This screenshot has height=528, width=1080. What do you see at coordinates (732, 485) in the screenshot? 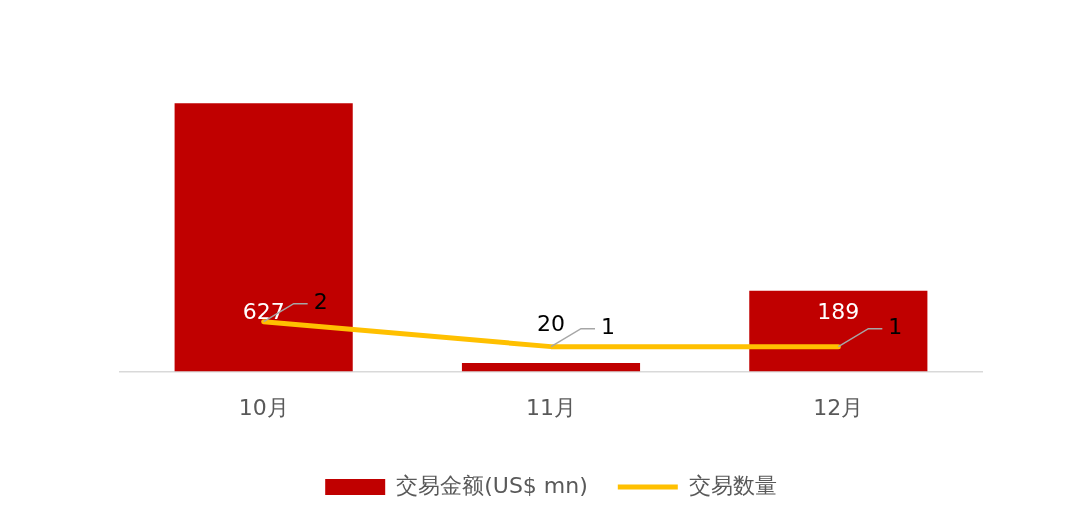
I see `legend-label: 交易数量` at bounding box center [732, 485].